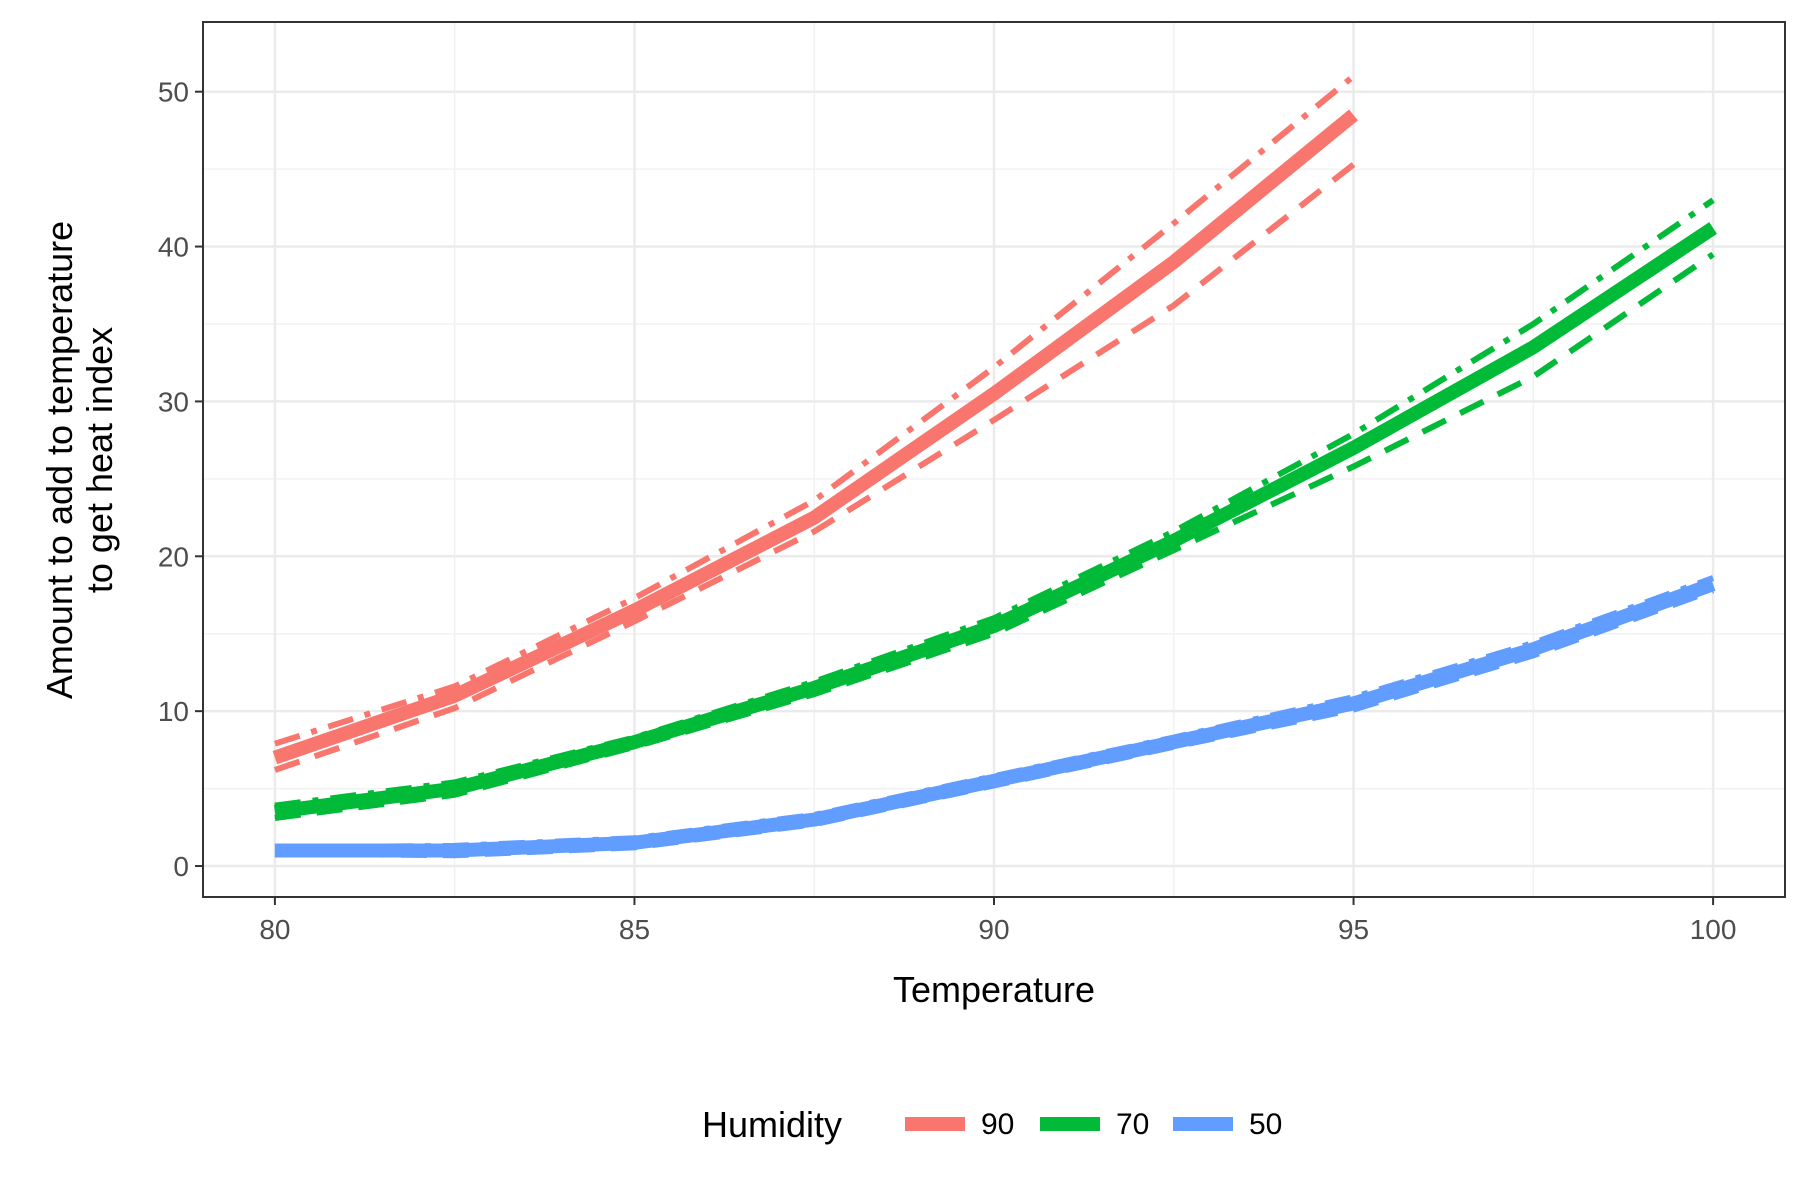 This screenshot has height=1200, width=1800. I want to click on legend-label-50: 50, so click(1265, 1124).